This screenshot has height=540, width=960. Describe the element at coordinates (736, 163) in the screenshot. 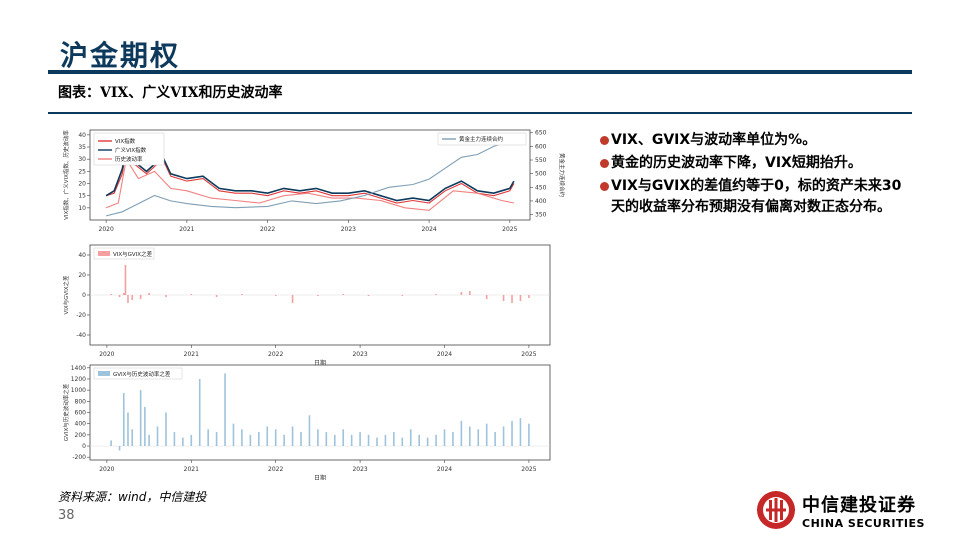

I see `bullet-text: 黄金的历史波动率下降，VIX短期抬升。` at that location.